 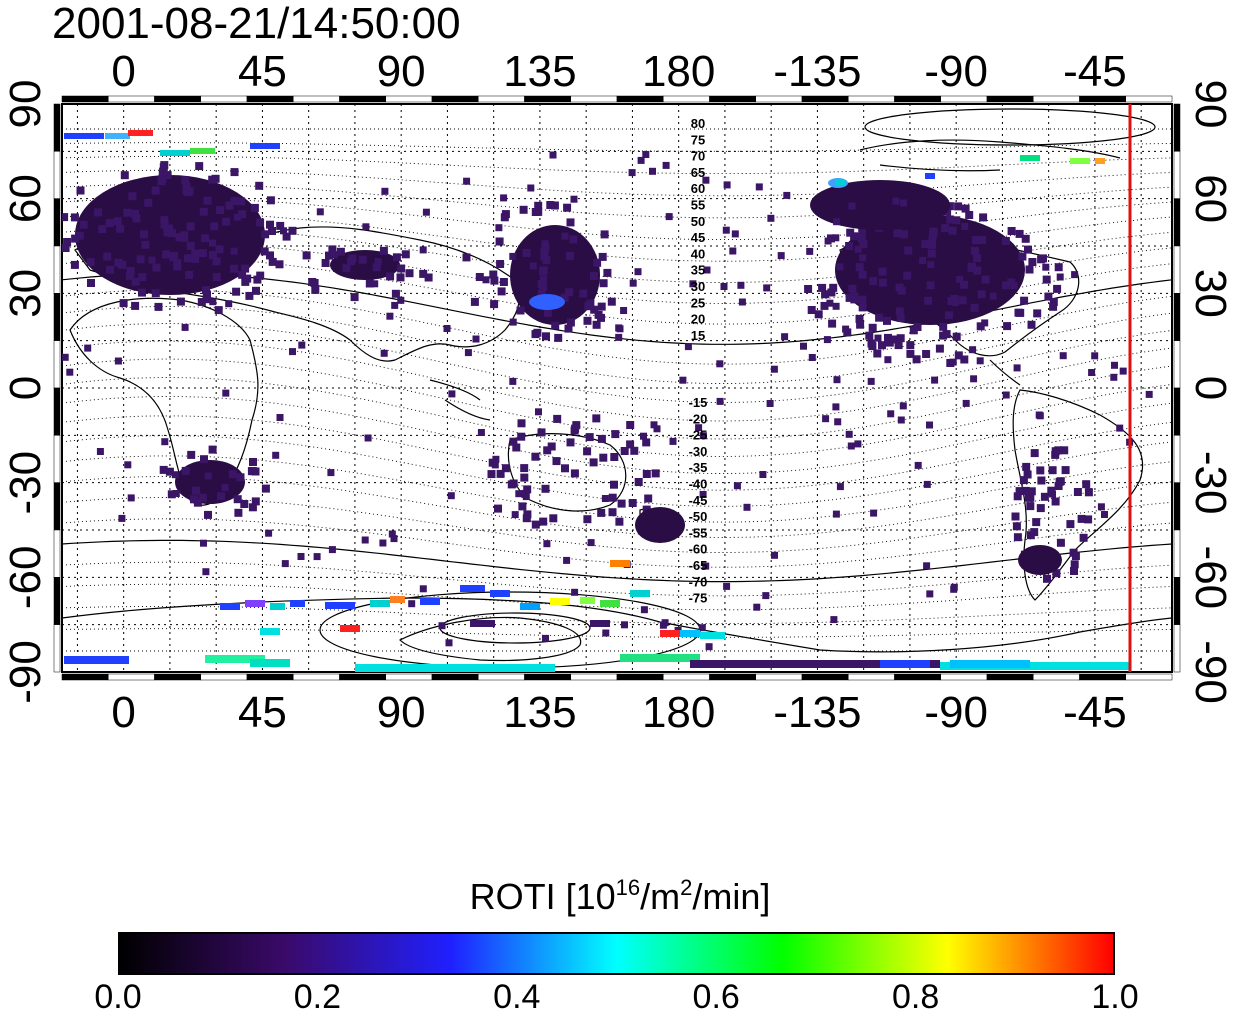 I want to click on colorbar-tick-label: 1.0, so click(x=1115, y=997).